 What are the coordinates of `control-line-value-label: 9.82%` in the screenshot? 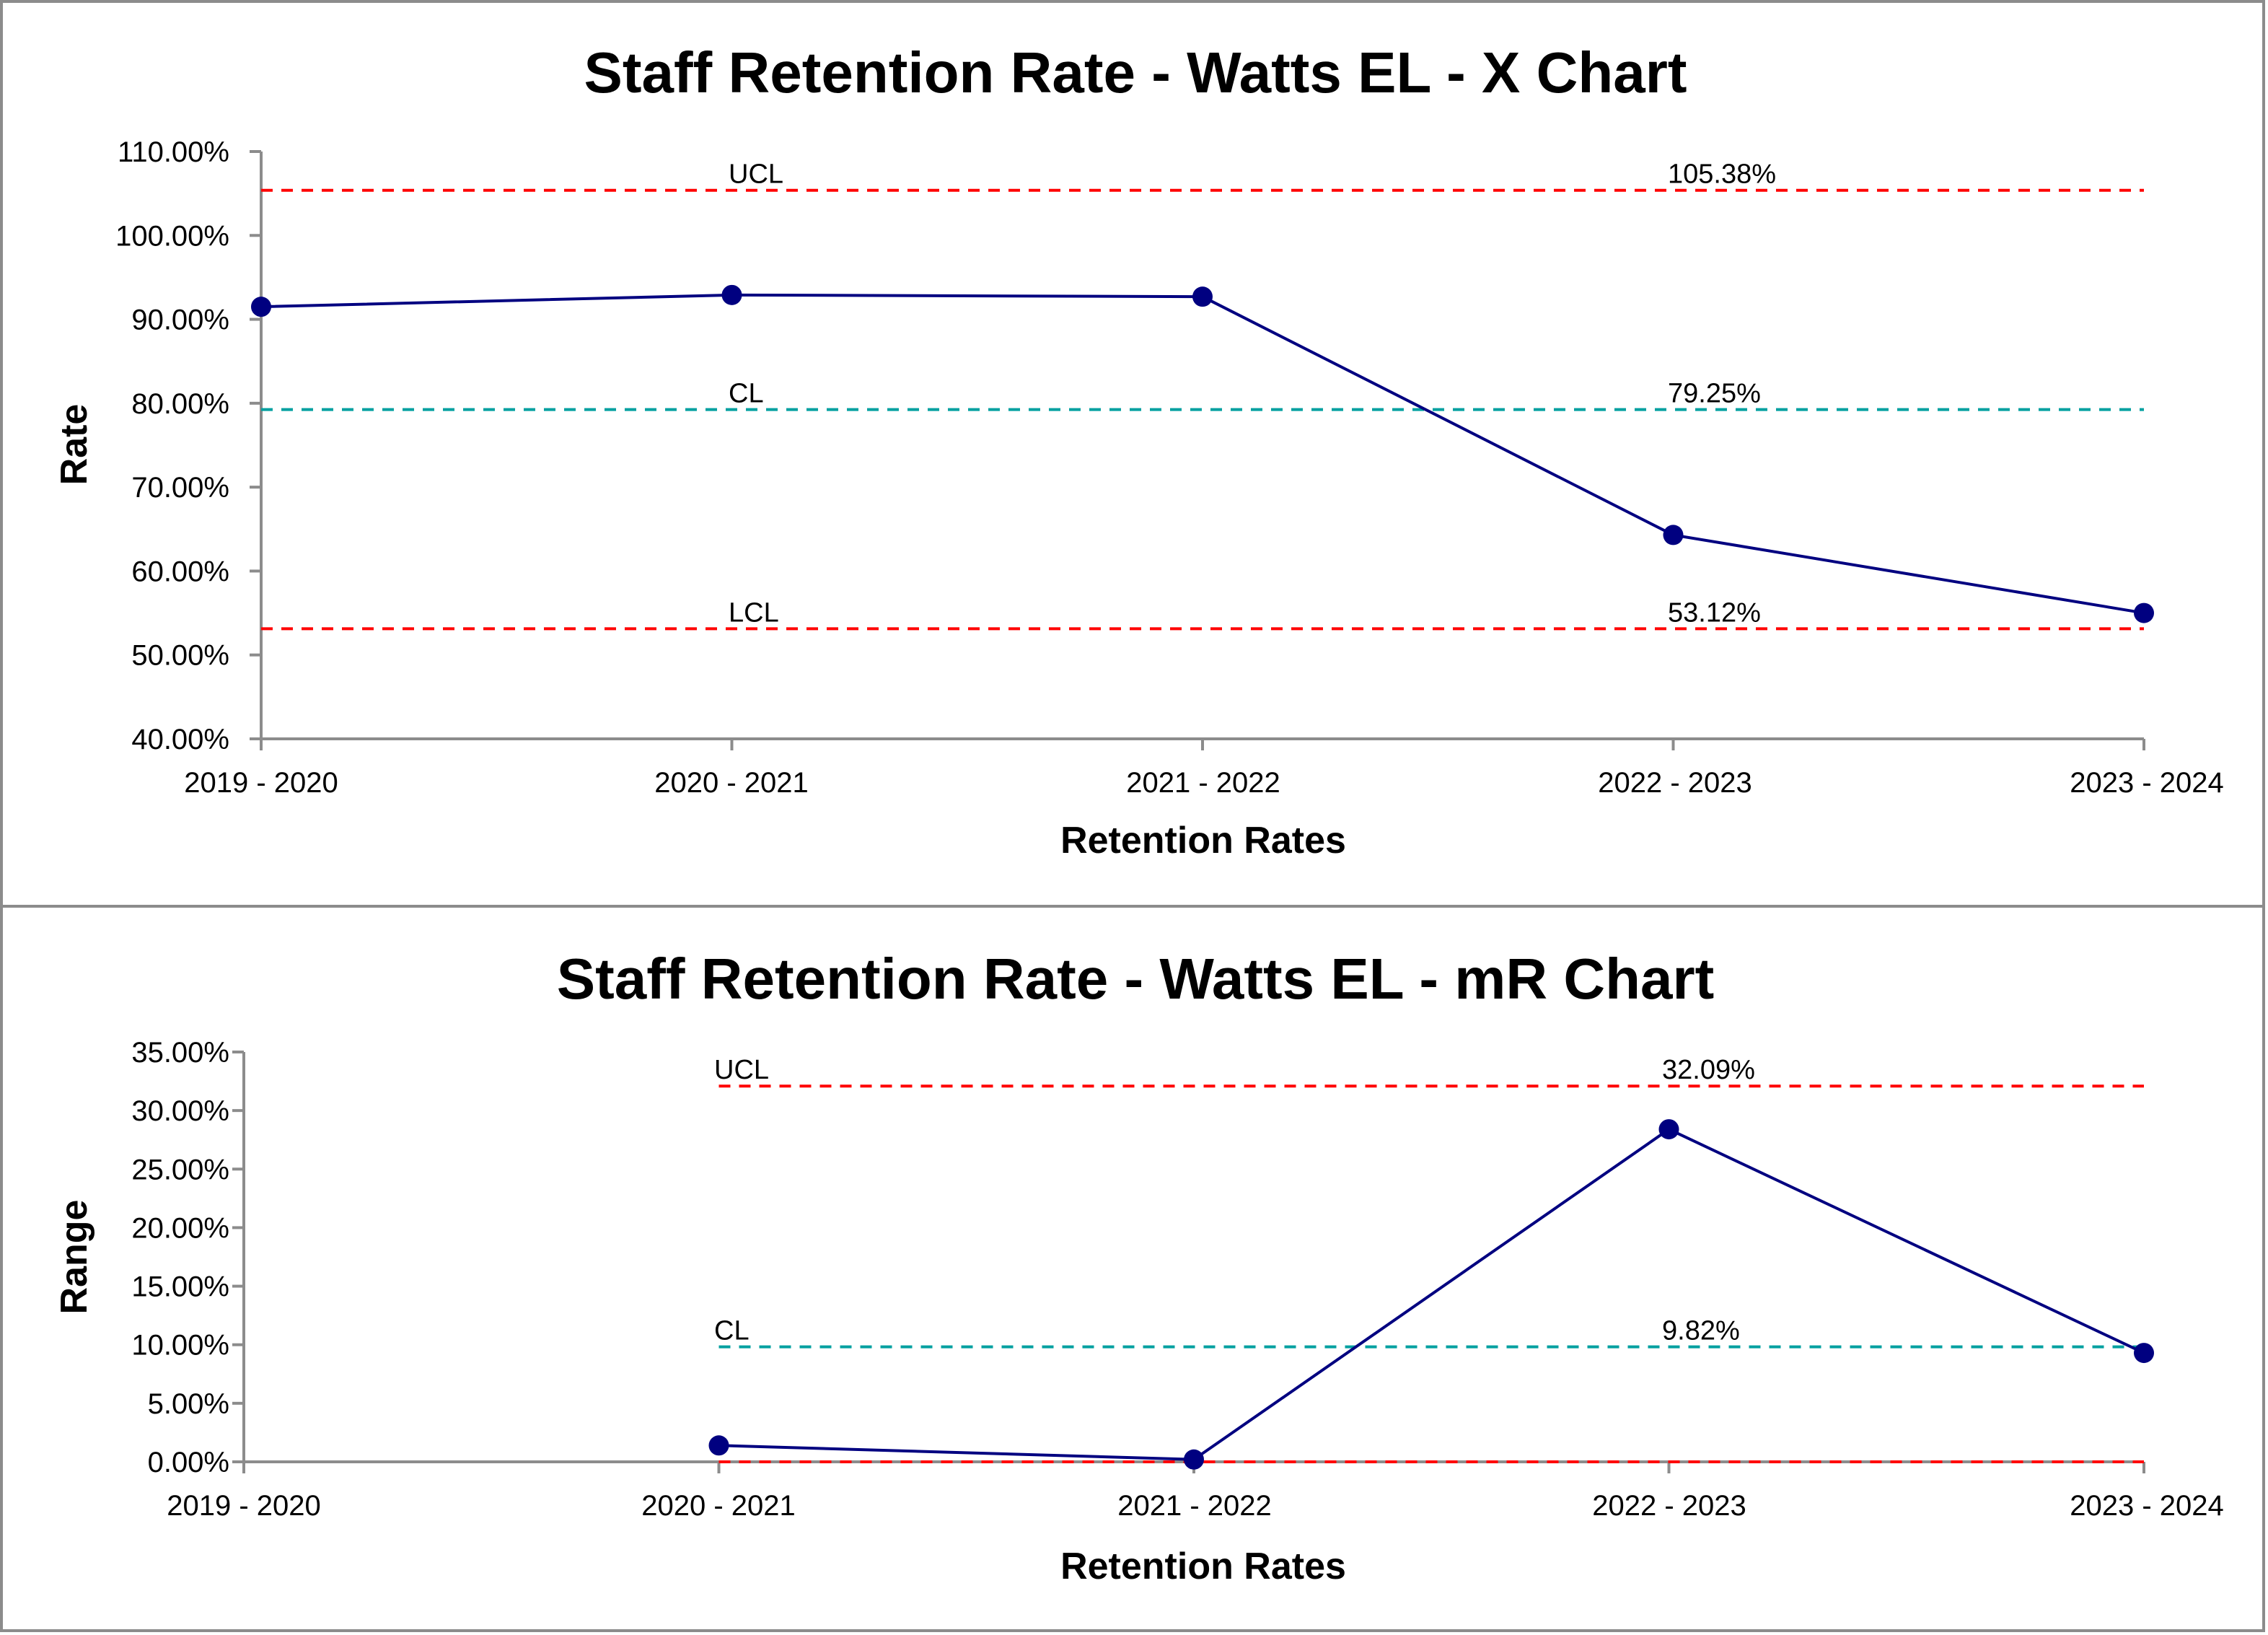 It's located at (1701, 1331).